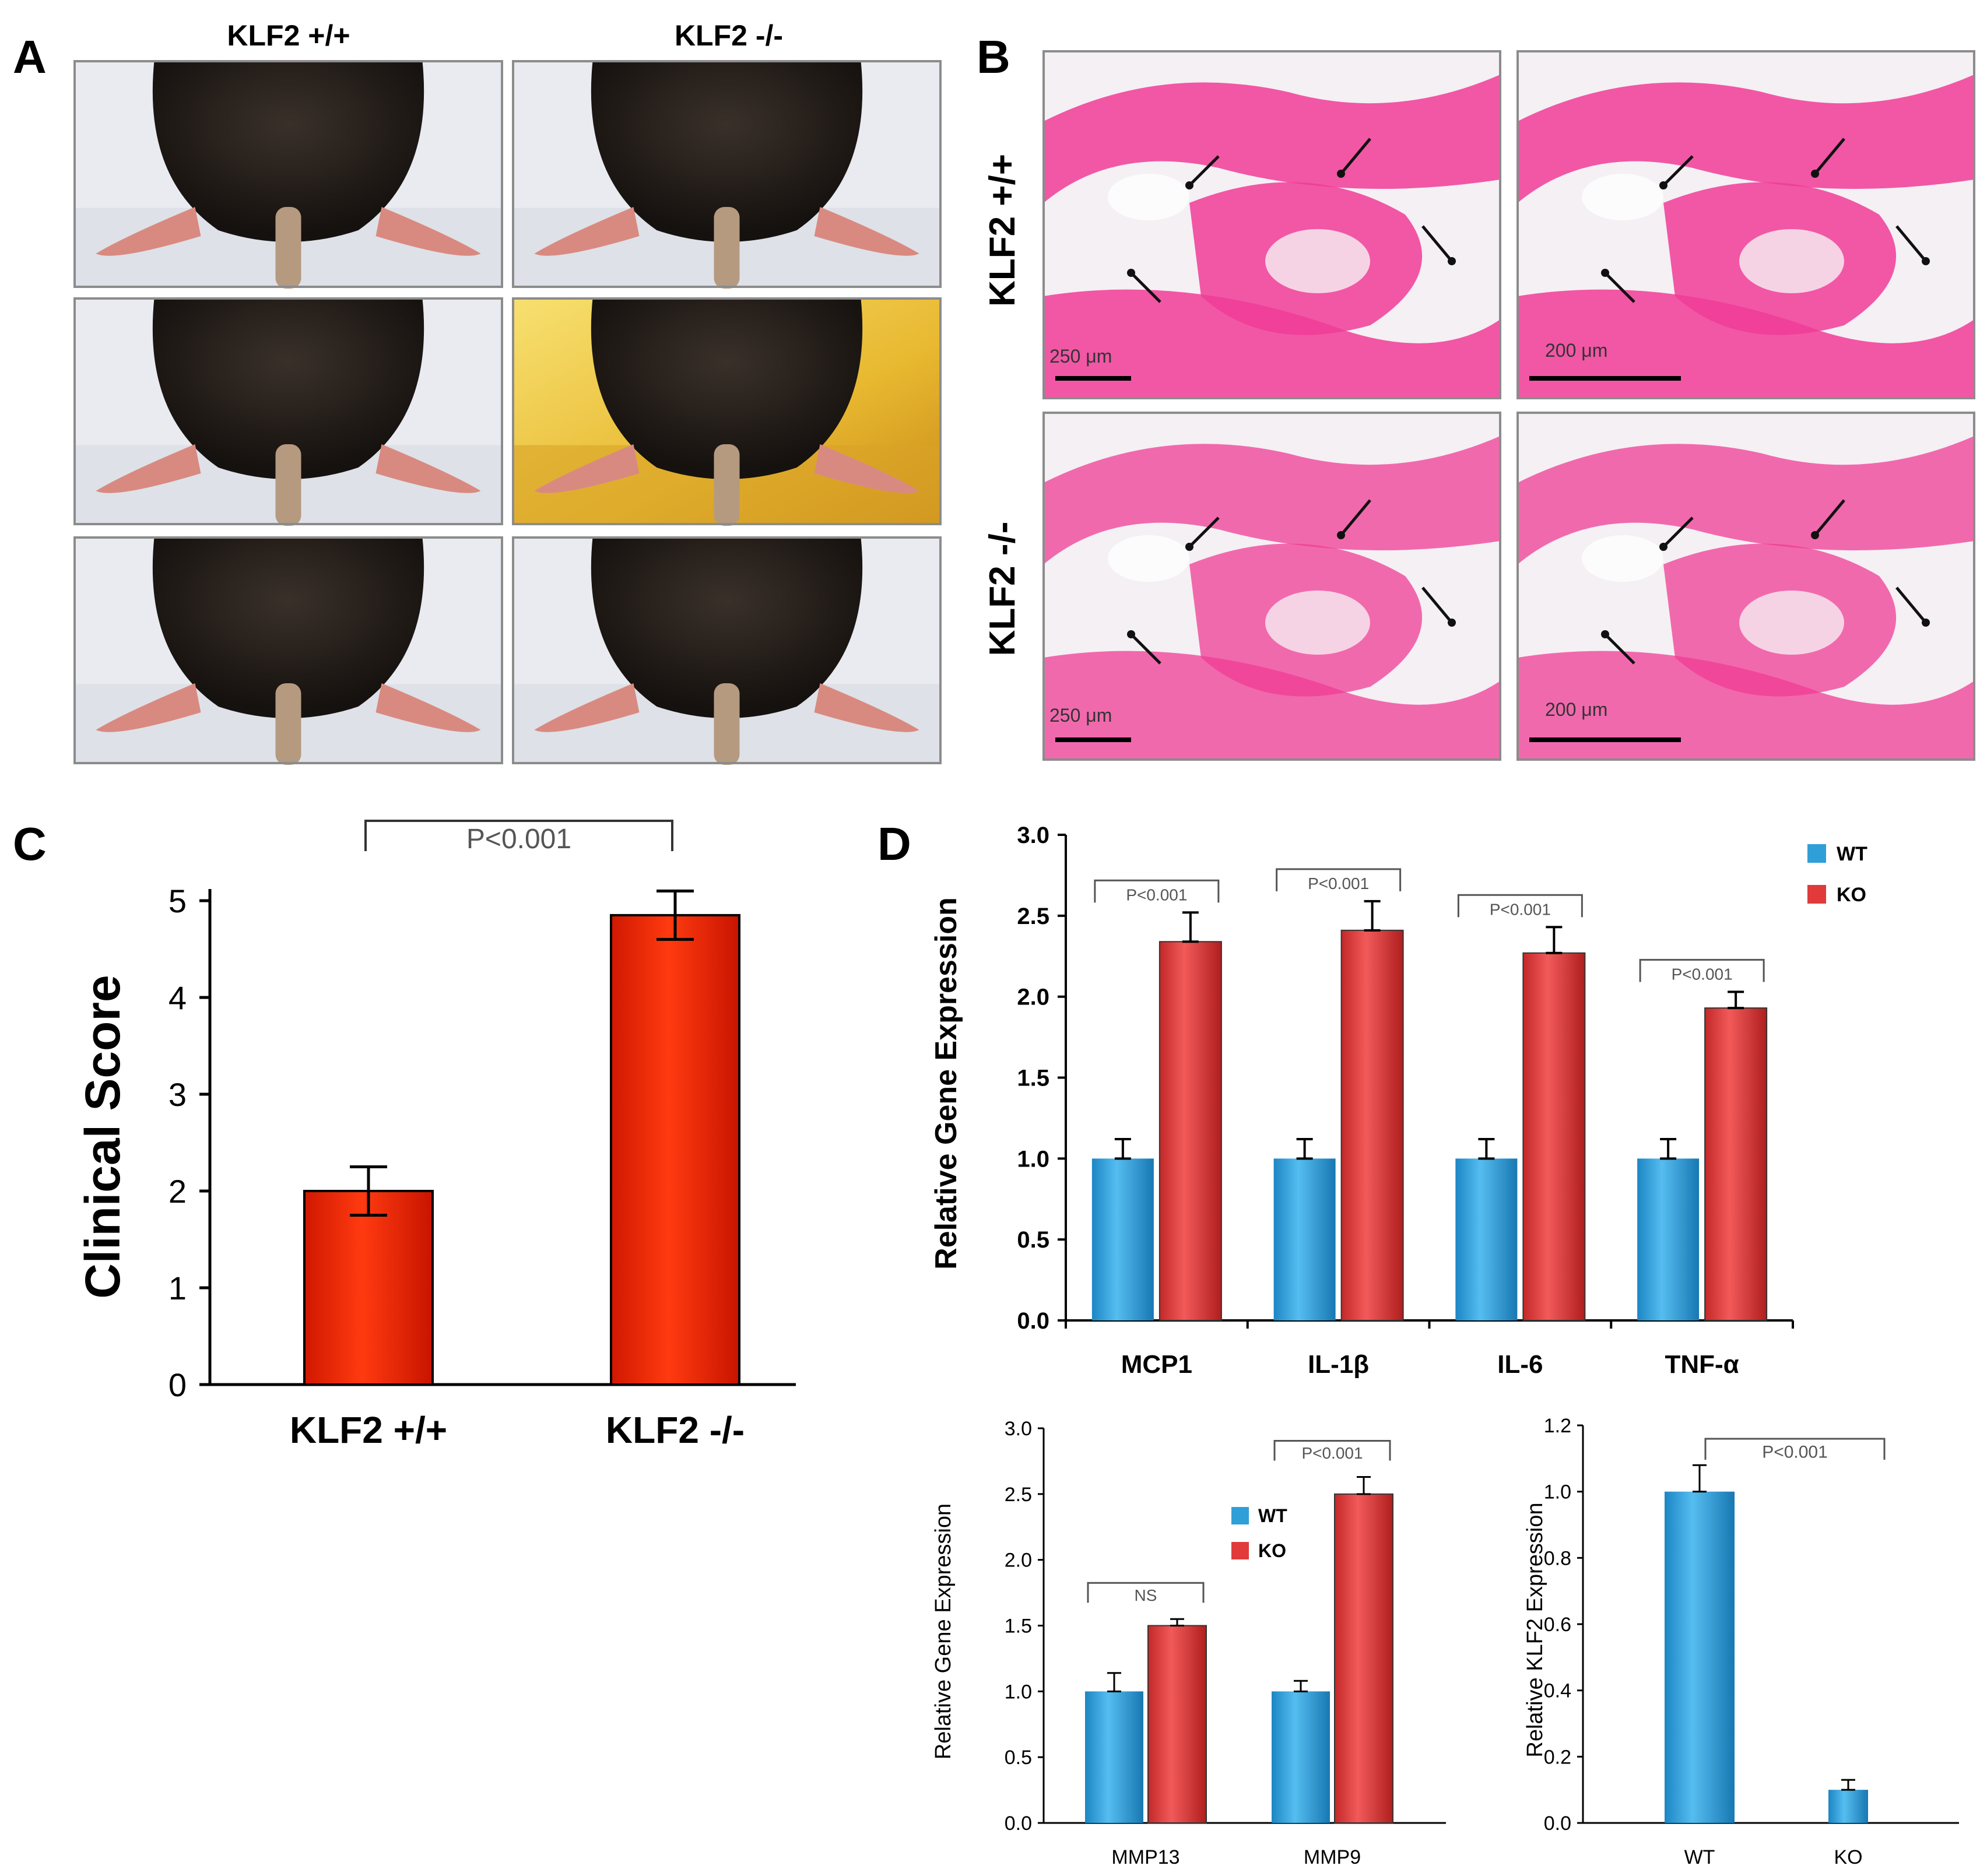  Describe the element at coordinates (1557, 1558) in the screenshot. I see `y-tick-label: 0.8` at that location.